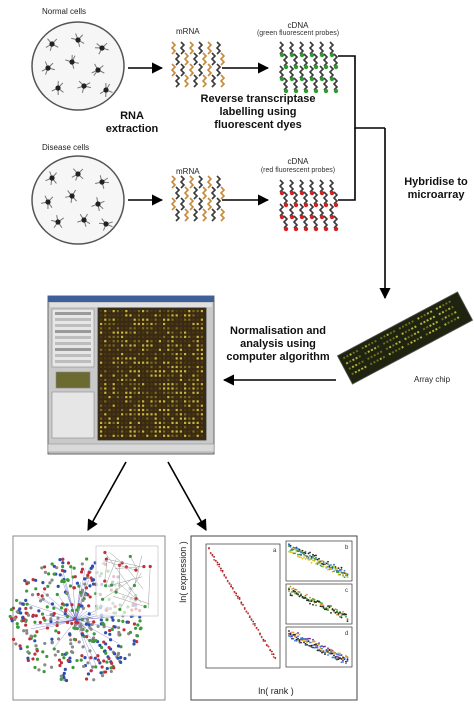 The width and height of the screenshot is (474, 715). What do you see at coordinates (85, 617) in the screenshot?
I see `network-edge` at bounding box center [85, 617].